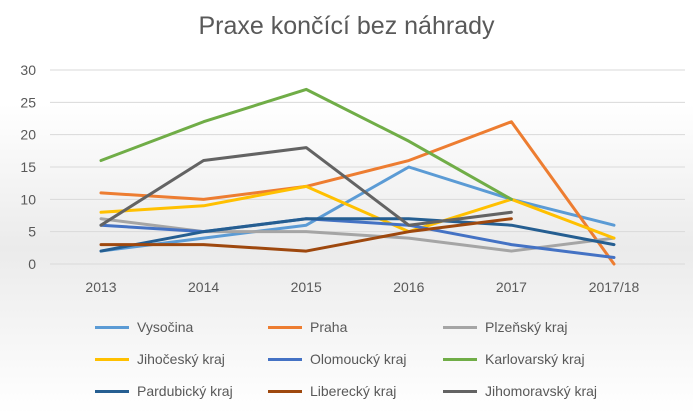 Image resolution: width=693 pixels, height=414 pixels. Describe the element at coordinates (28, 199) in the screenshot. I see `y-tick-label: 10` at that location.